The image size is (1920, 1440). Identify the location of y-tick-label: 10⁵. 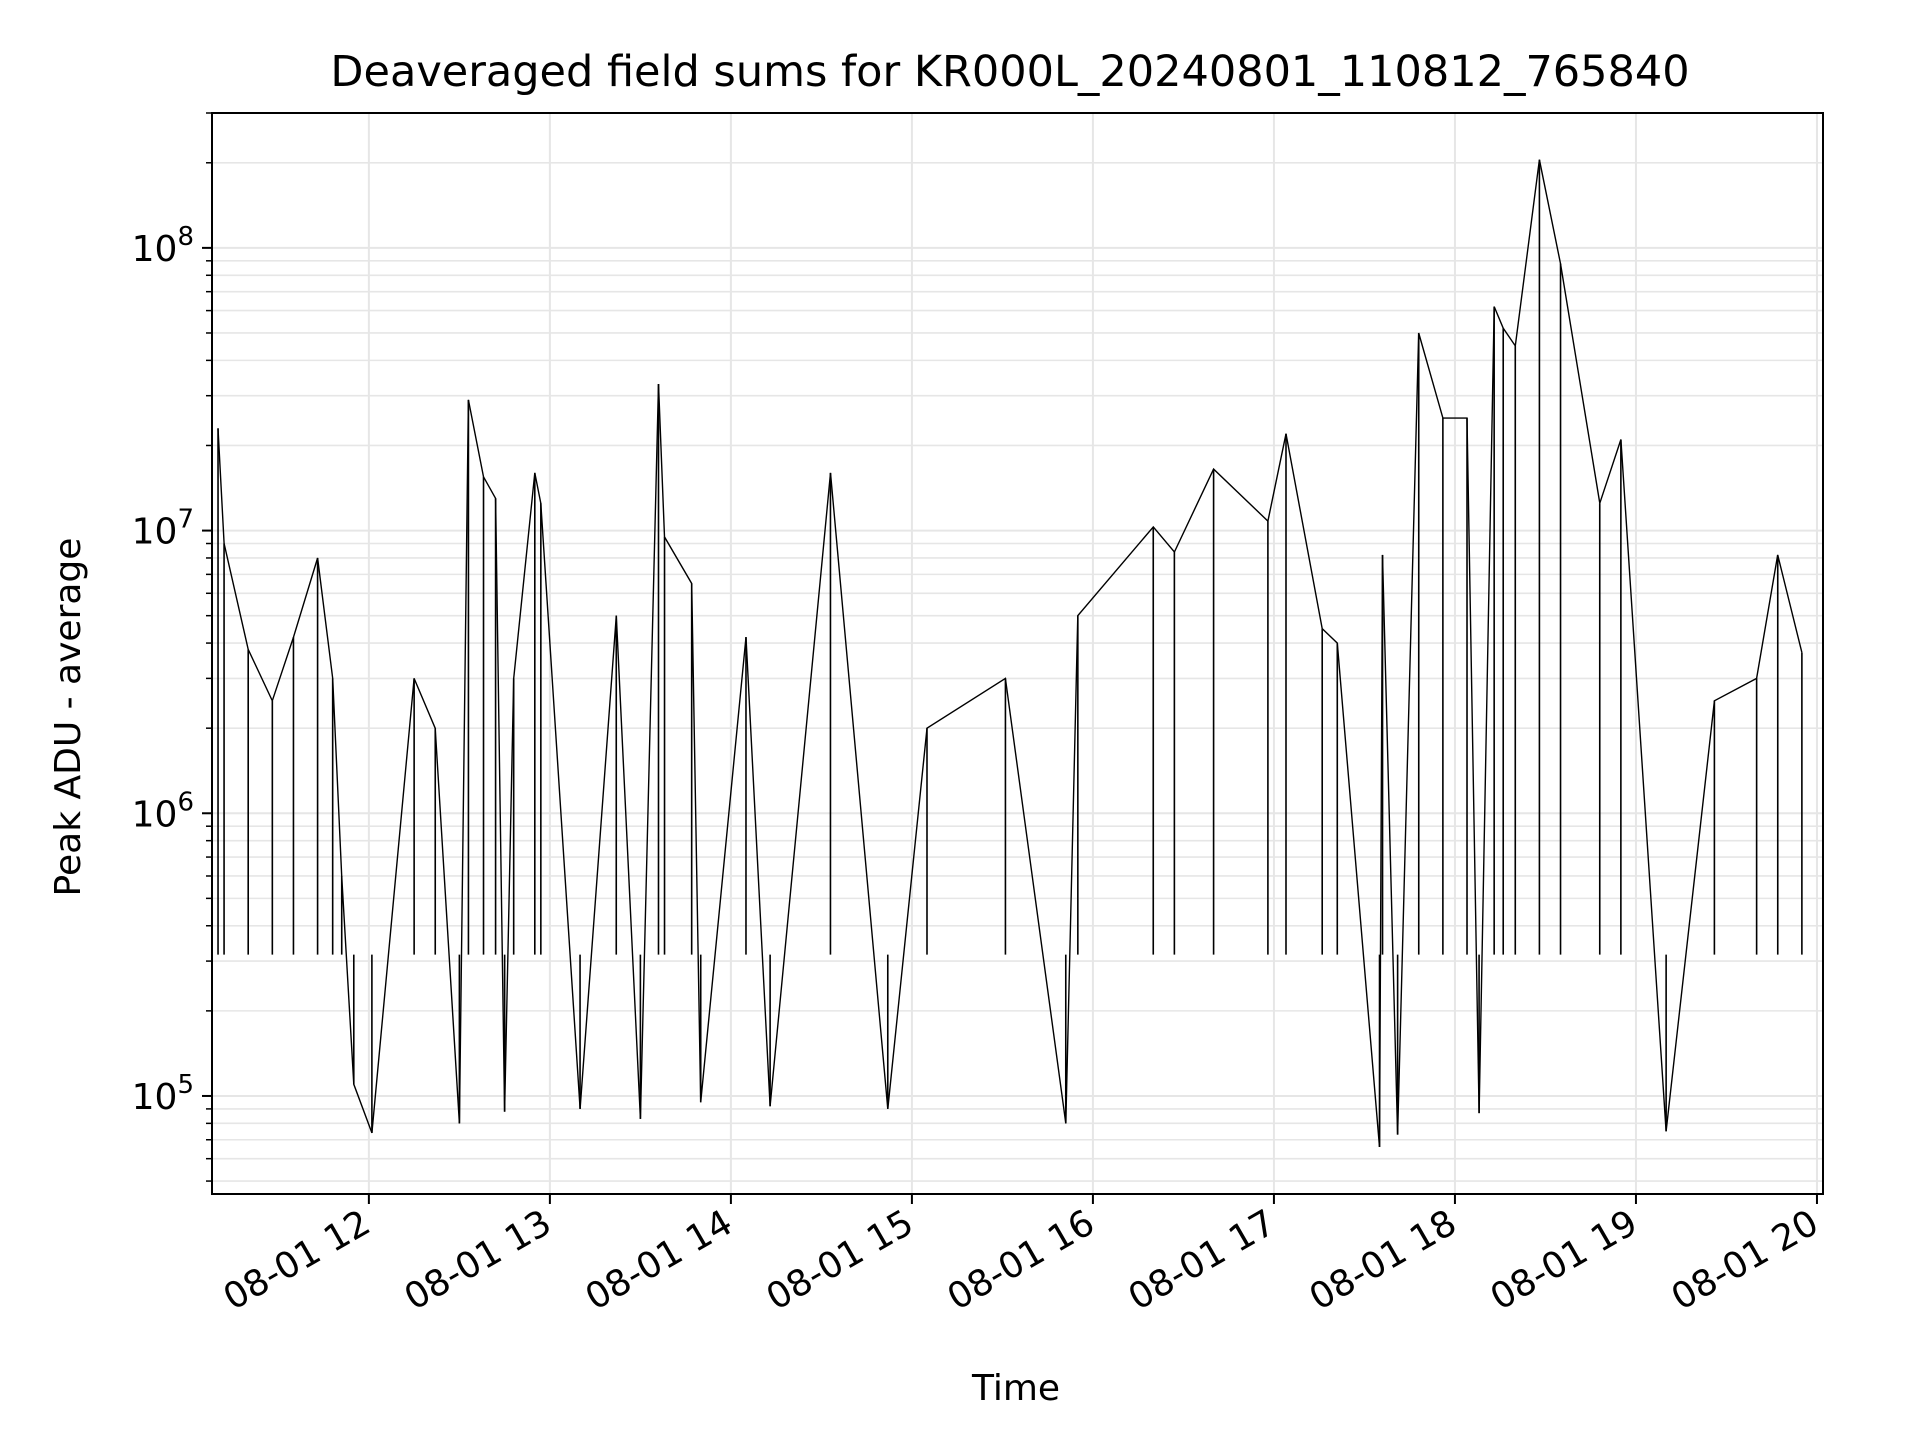
(163, 1094).